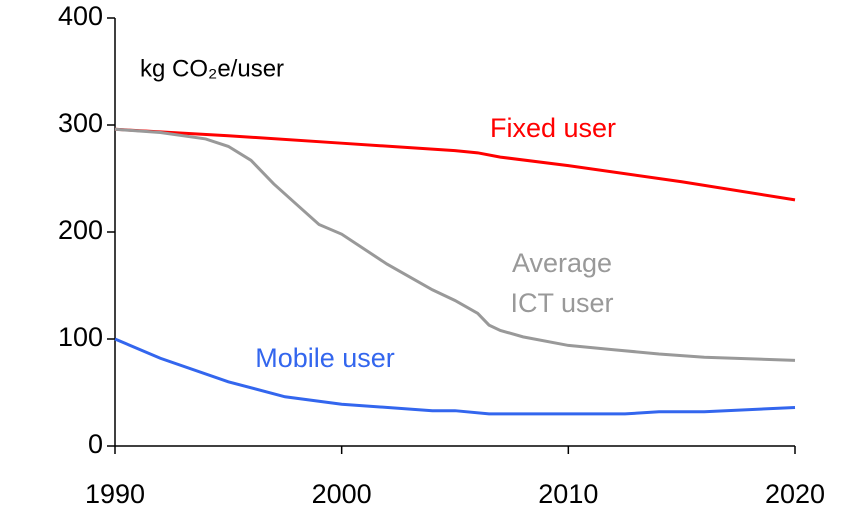 This screenshot has height=522, width=844. What do you see at coordinates (342, 494) in the screenshot?
I see `x-tick-label: 2000` at bounding box center [342, 494].